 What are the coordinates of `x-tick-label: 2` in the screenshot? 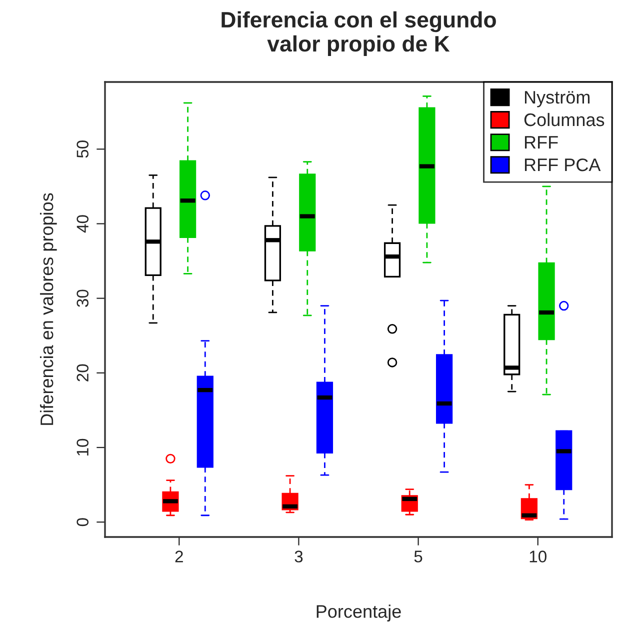 It's located at (179, 556).